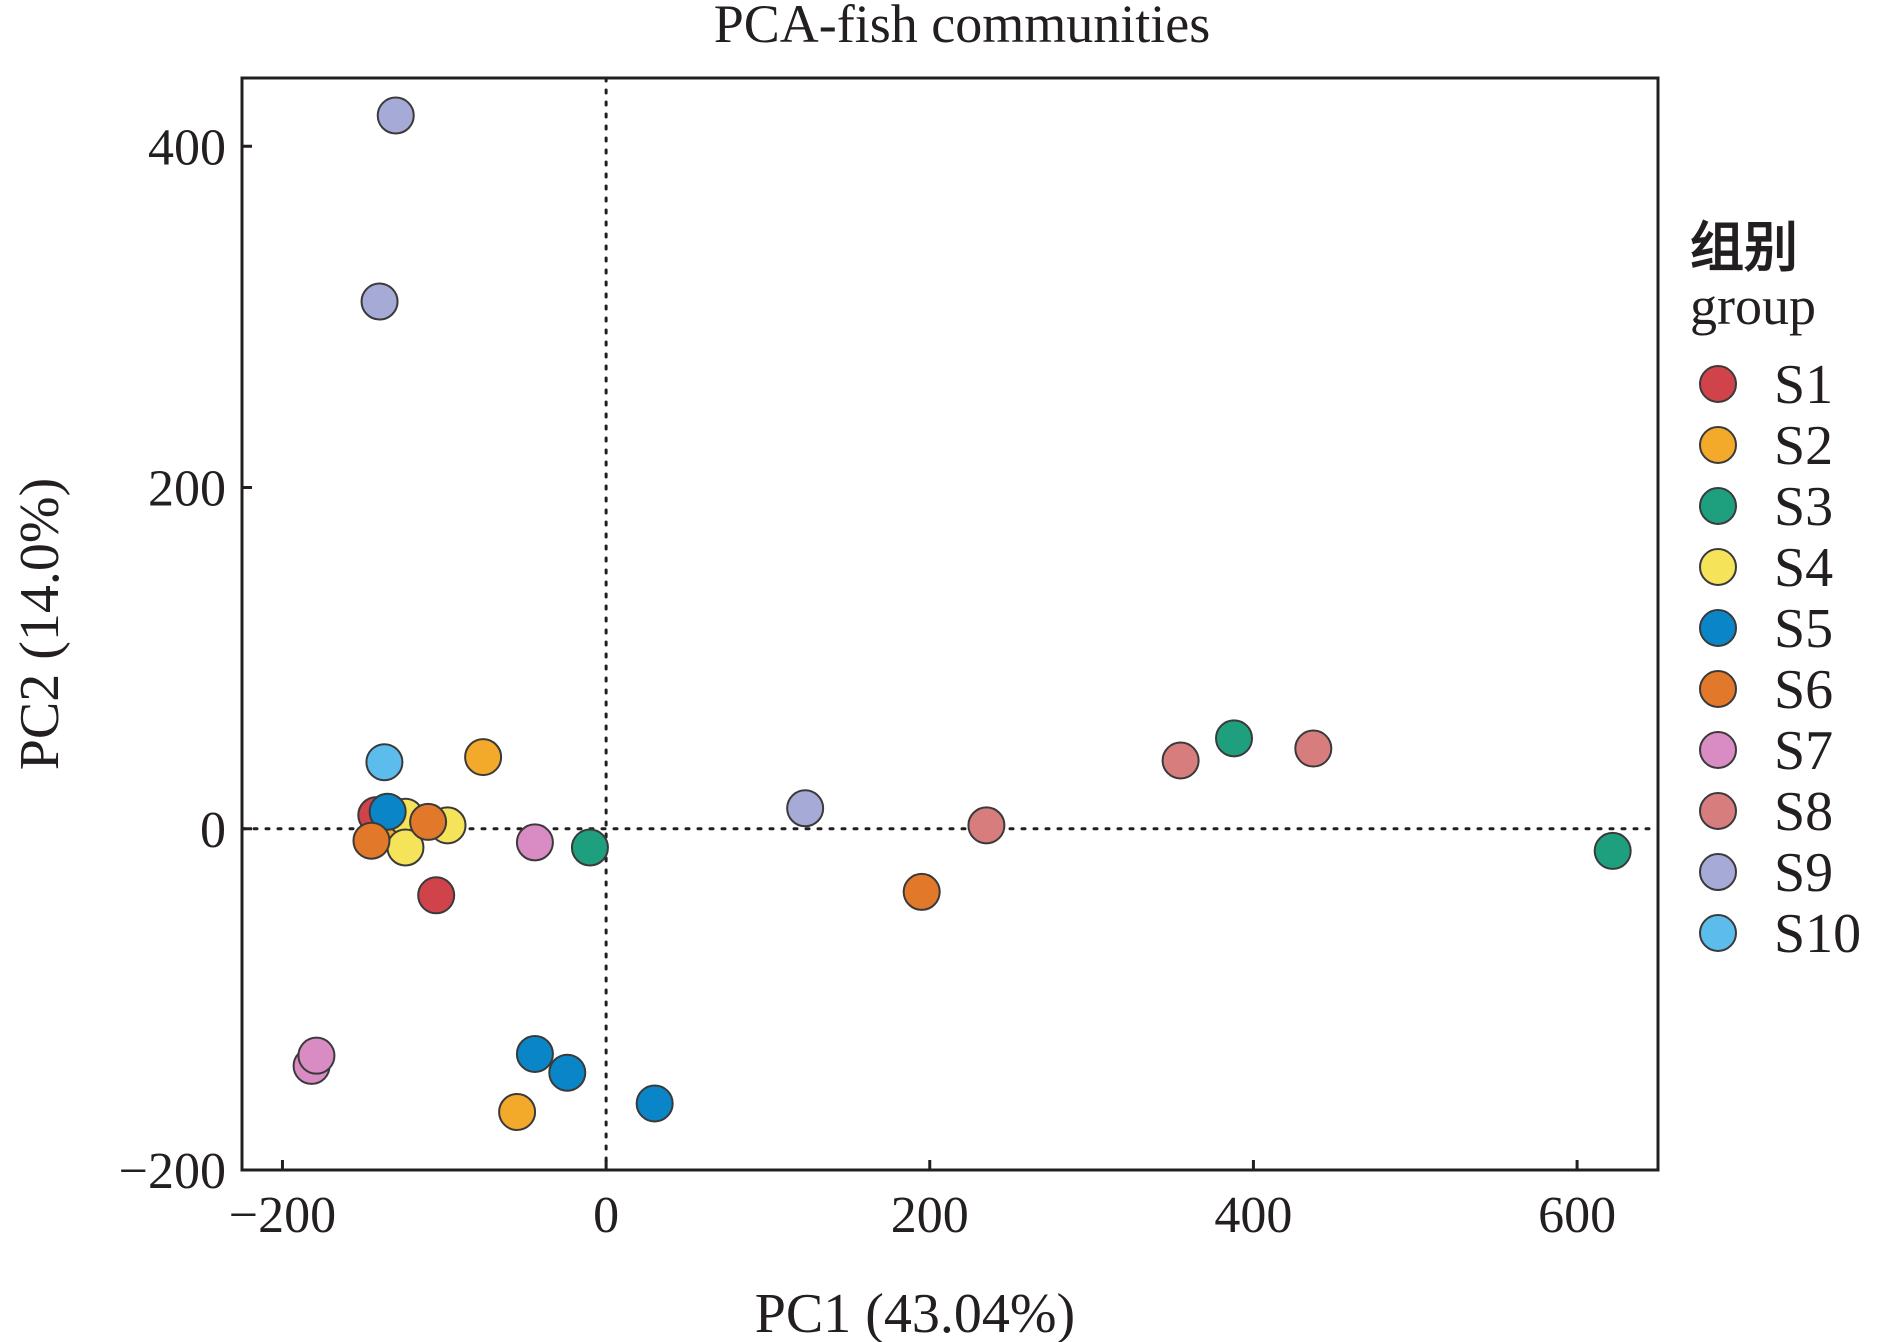 This screenshot has width=1890, height=1342. What do you see at coordinates (436, 895) in the screenshot?
I see `data-point-s1` at bounding box center [436, 895].